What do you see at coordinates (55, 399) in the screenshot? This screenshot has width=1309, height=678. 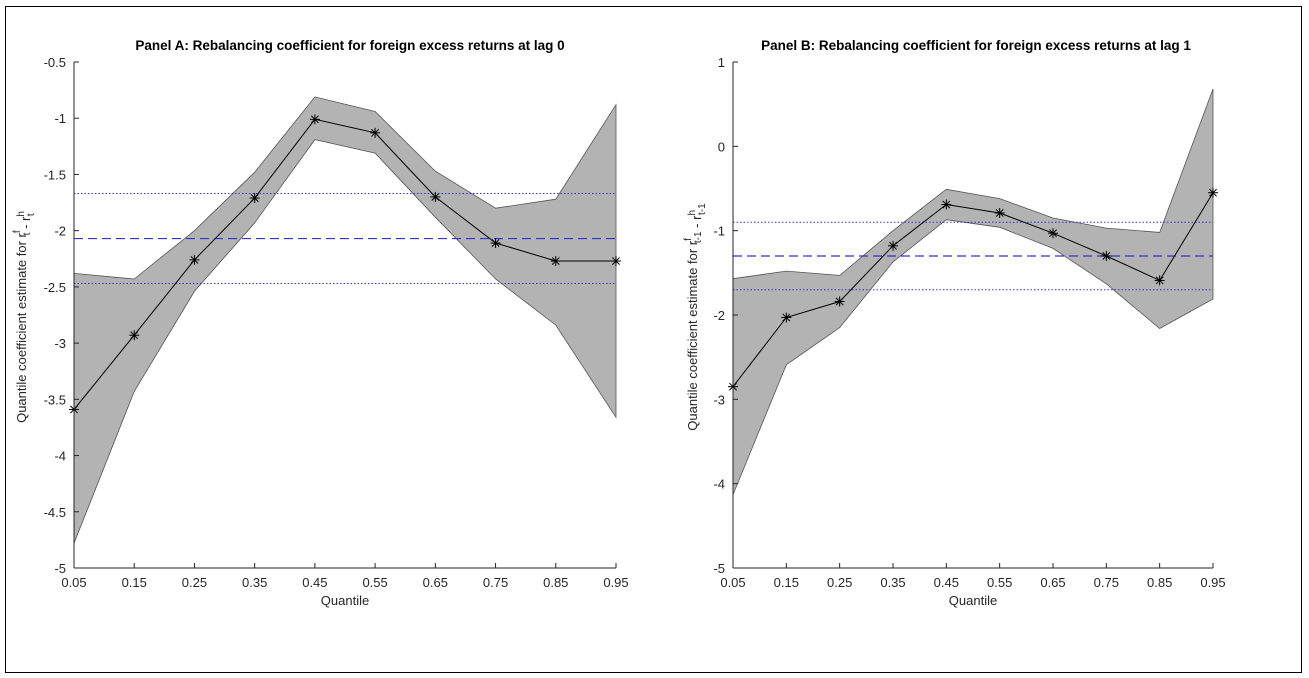 I see `y-tick-label: -3.5` at bounding box center [55, 399].